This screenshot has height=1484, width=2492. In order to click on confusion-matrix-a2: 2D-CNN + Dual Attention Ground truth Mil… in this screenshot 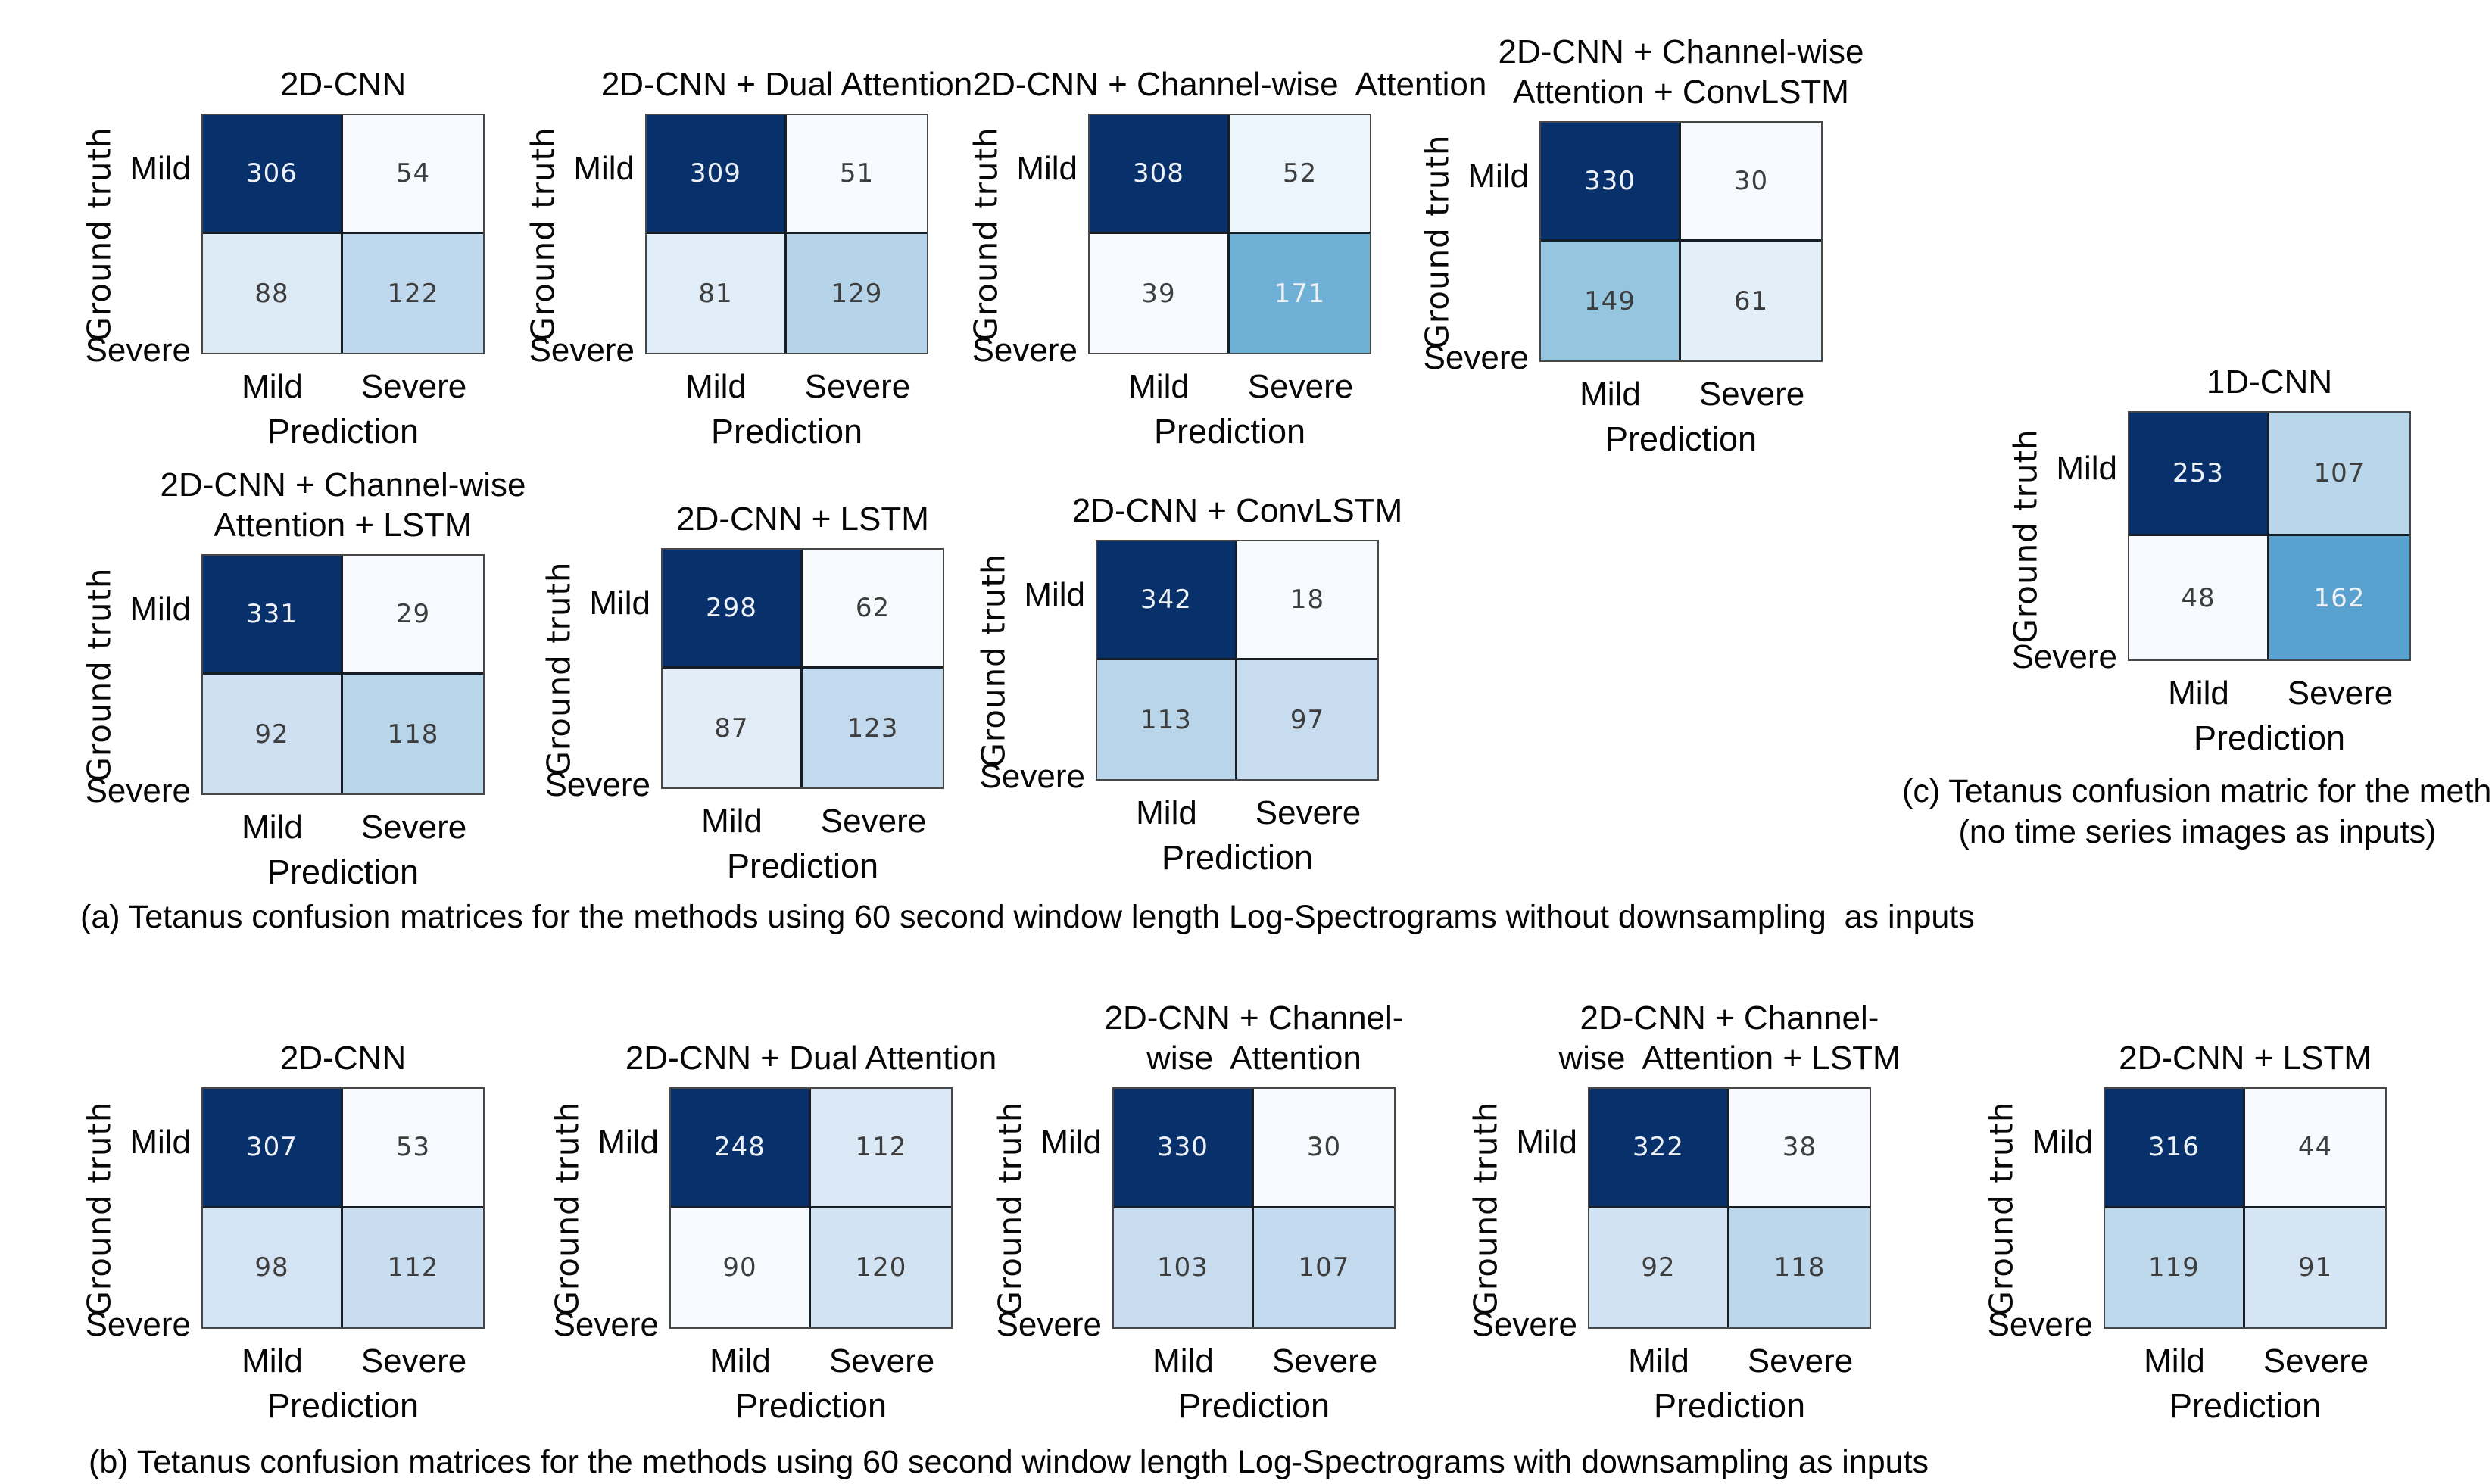, I will do `click(749, 258)`.